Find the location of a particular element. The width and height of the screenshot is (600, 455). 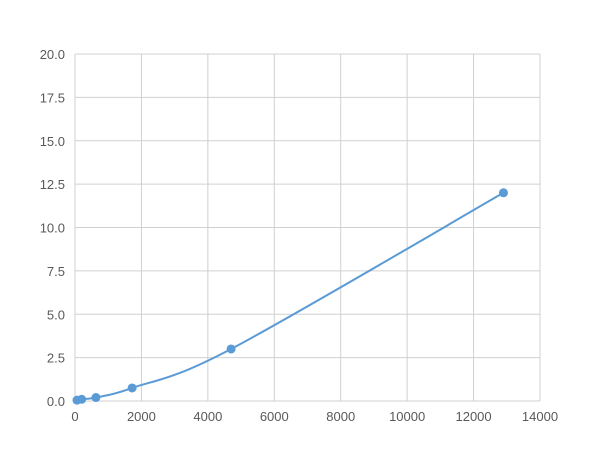

y-tick-label: 5.0 is located at coordinates (56, 314).